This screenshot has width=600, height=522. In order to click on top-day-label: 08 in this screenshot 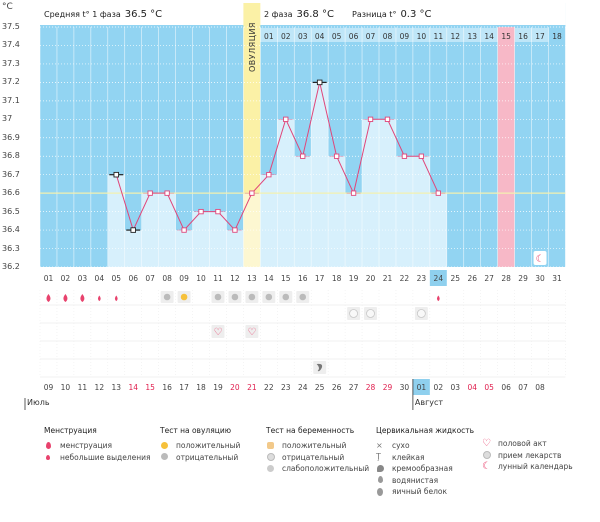, I will do `click(388, 36)`.